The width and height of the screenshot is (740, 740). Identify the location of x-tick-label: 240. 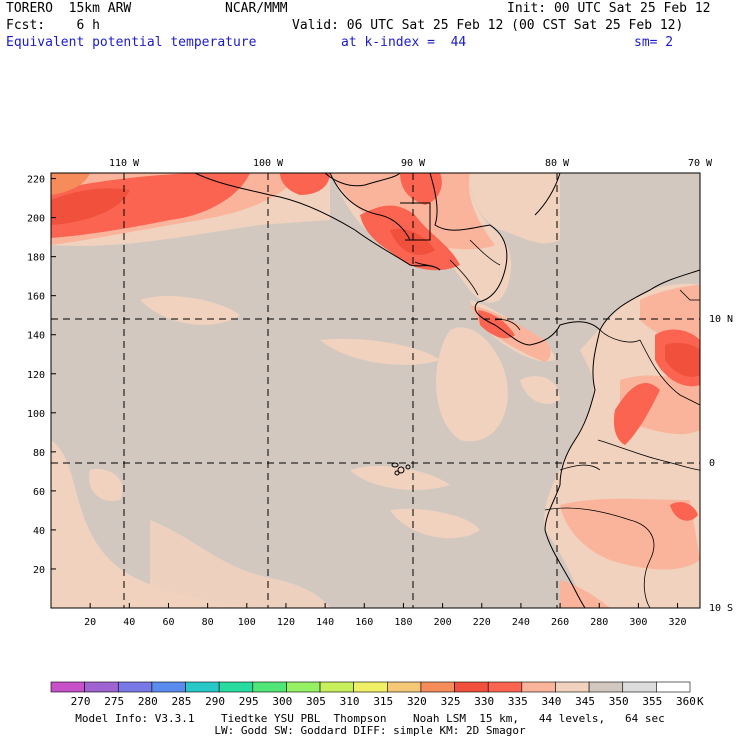
(521, 622).